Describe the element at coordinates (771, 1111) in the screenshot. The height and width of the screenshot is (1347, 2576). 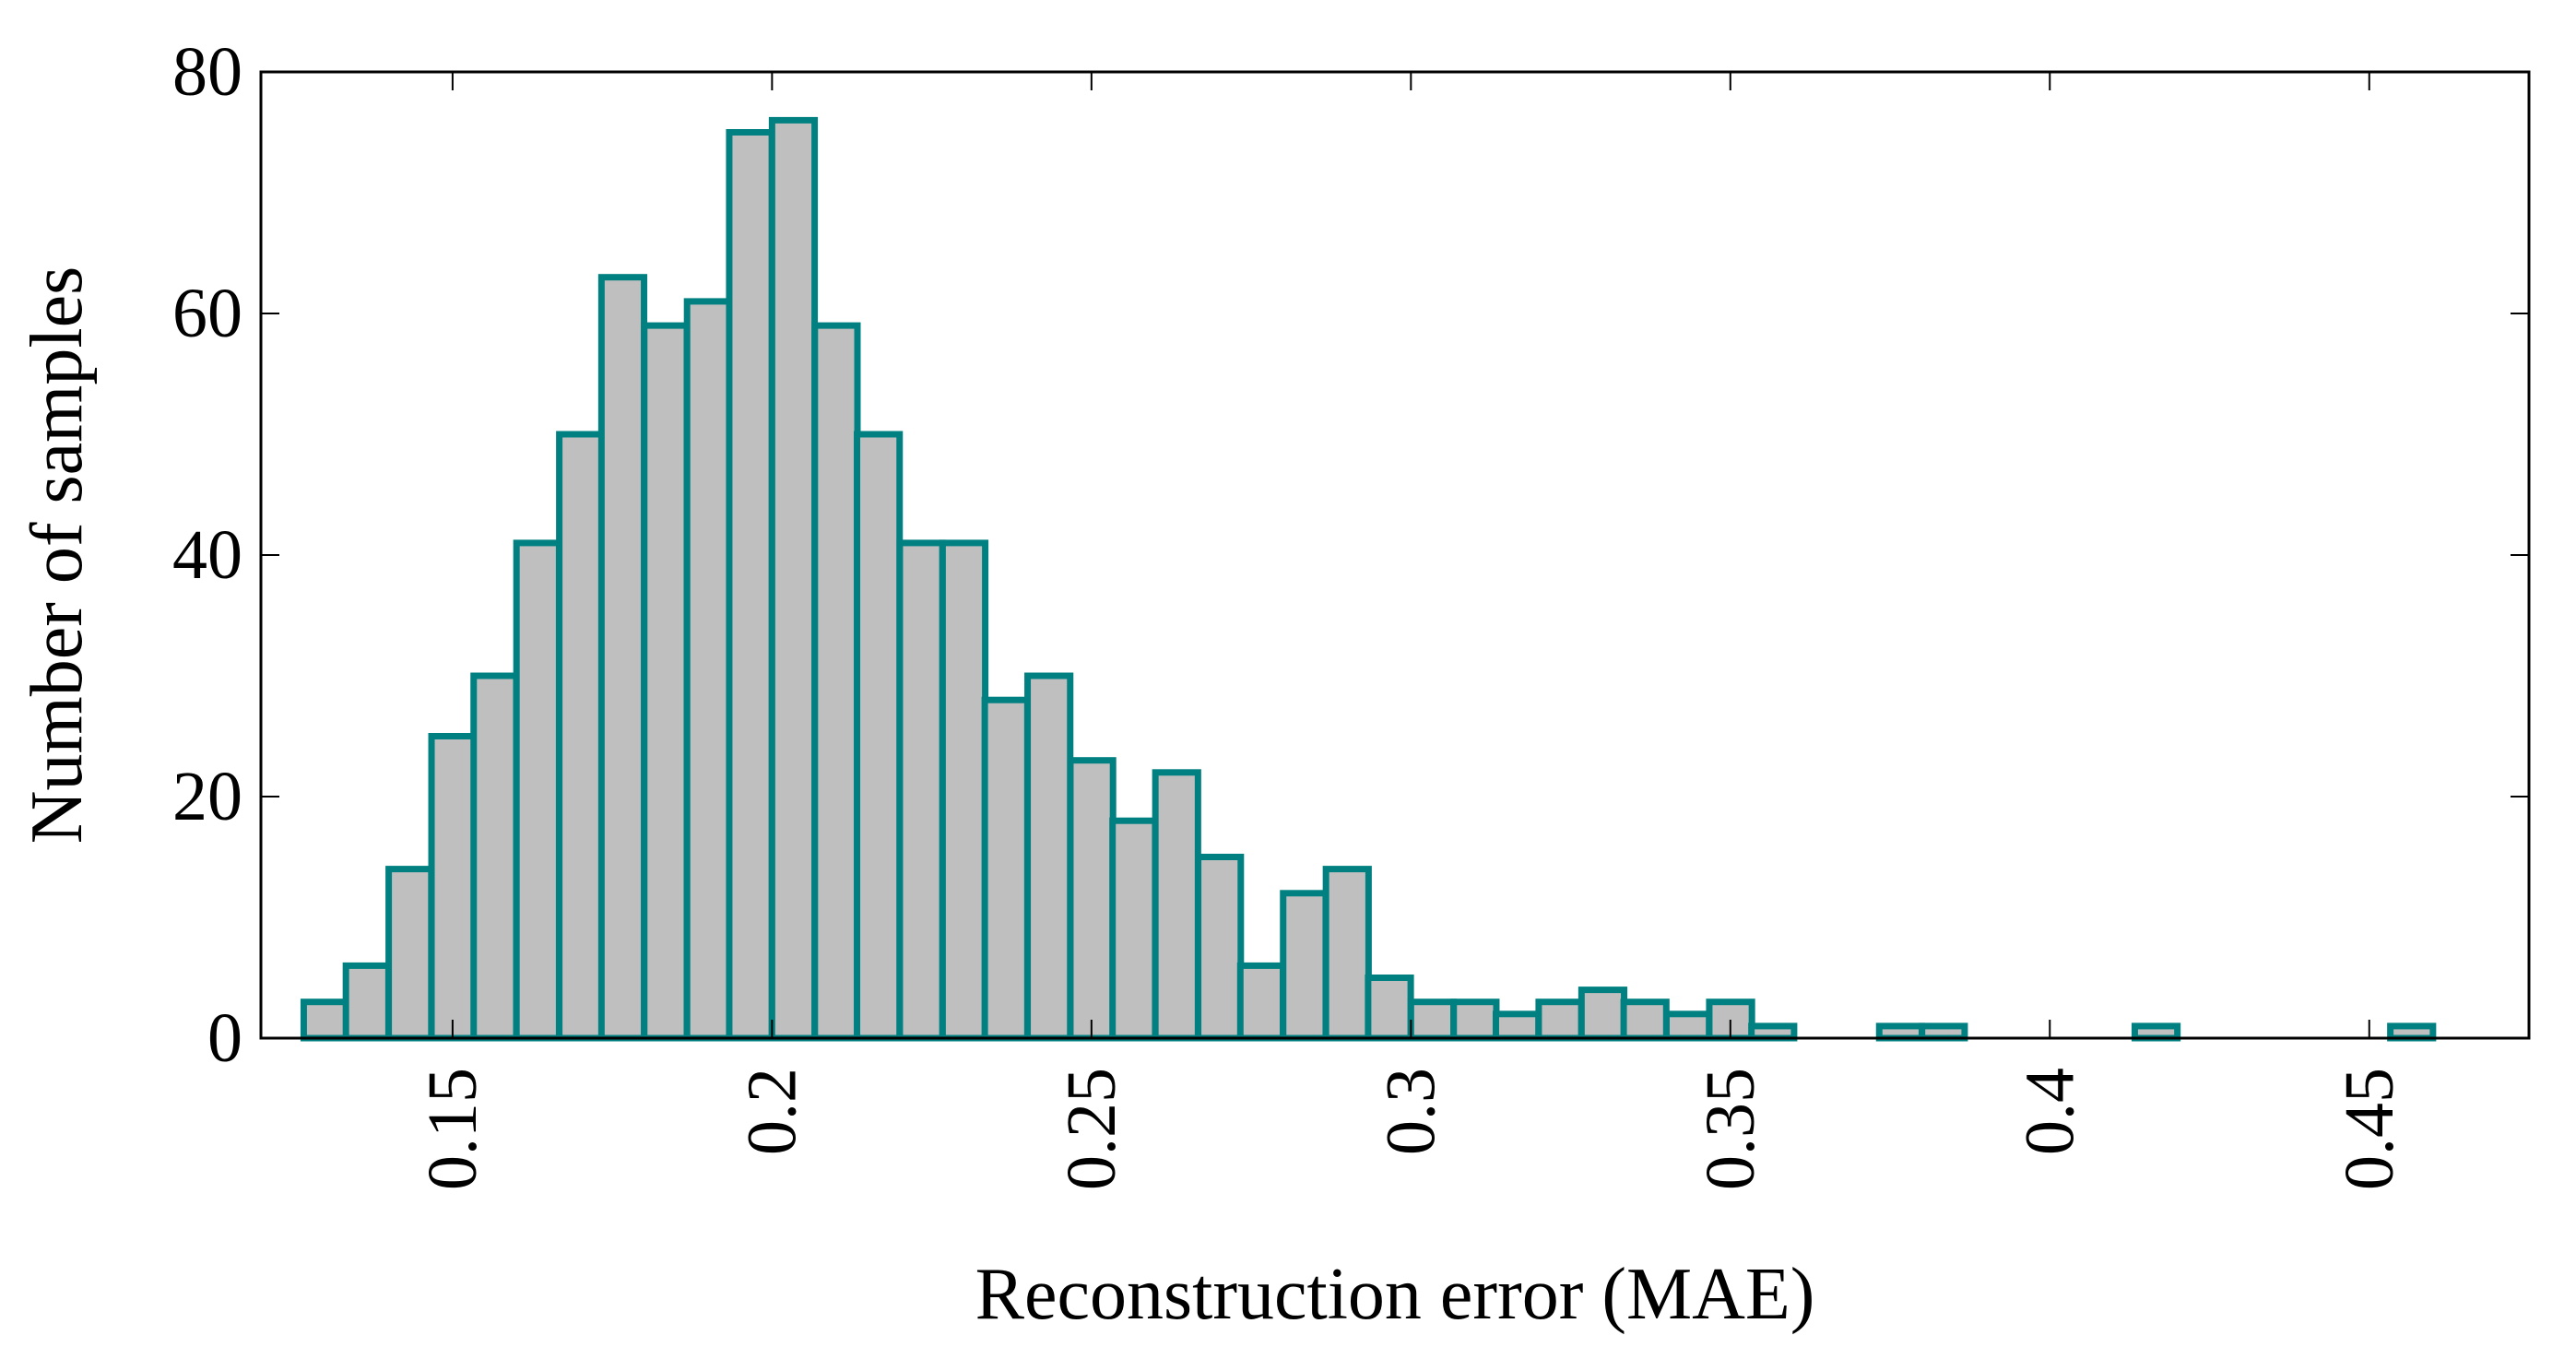
I see `x-tick-label: 0.2` at that location.